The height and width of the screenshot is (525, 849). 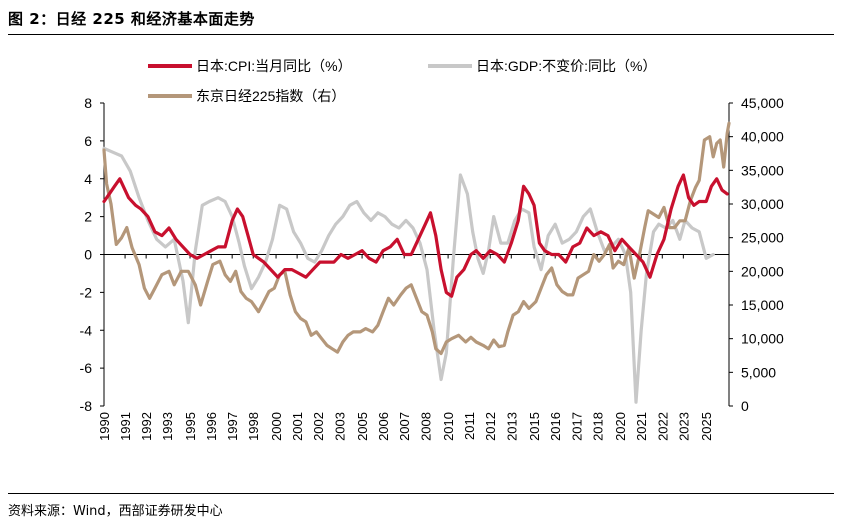 What do you see at coordinates (167, 426) in the screenshot?
I see `x-tick-label: 1993` at bounding box center [167, 426].